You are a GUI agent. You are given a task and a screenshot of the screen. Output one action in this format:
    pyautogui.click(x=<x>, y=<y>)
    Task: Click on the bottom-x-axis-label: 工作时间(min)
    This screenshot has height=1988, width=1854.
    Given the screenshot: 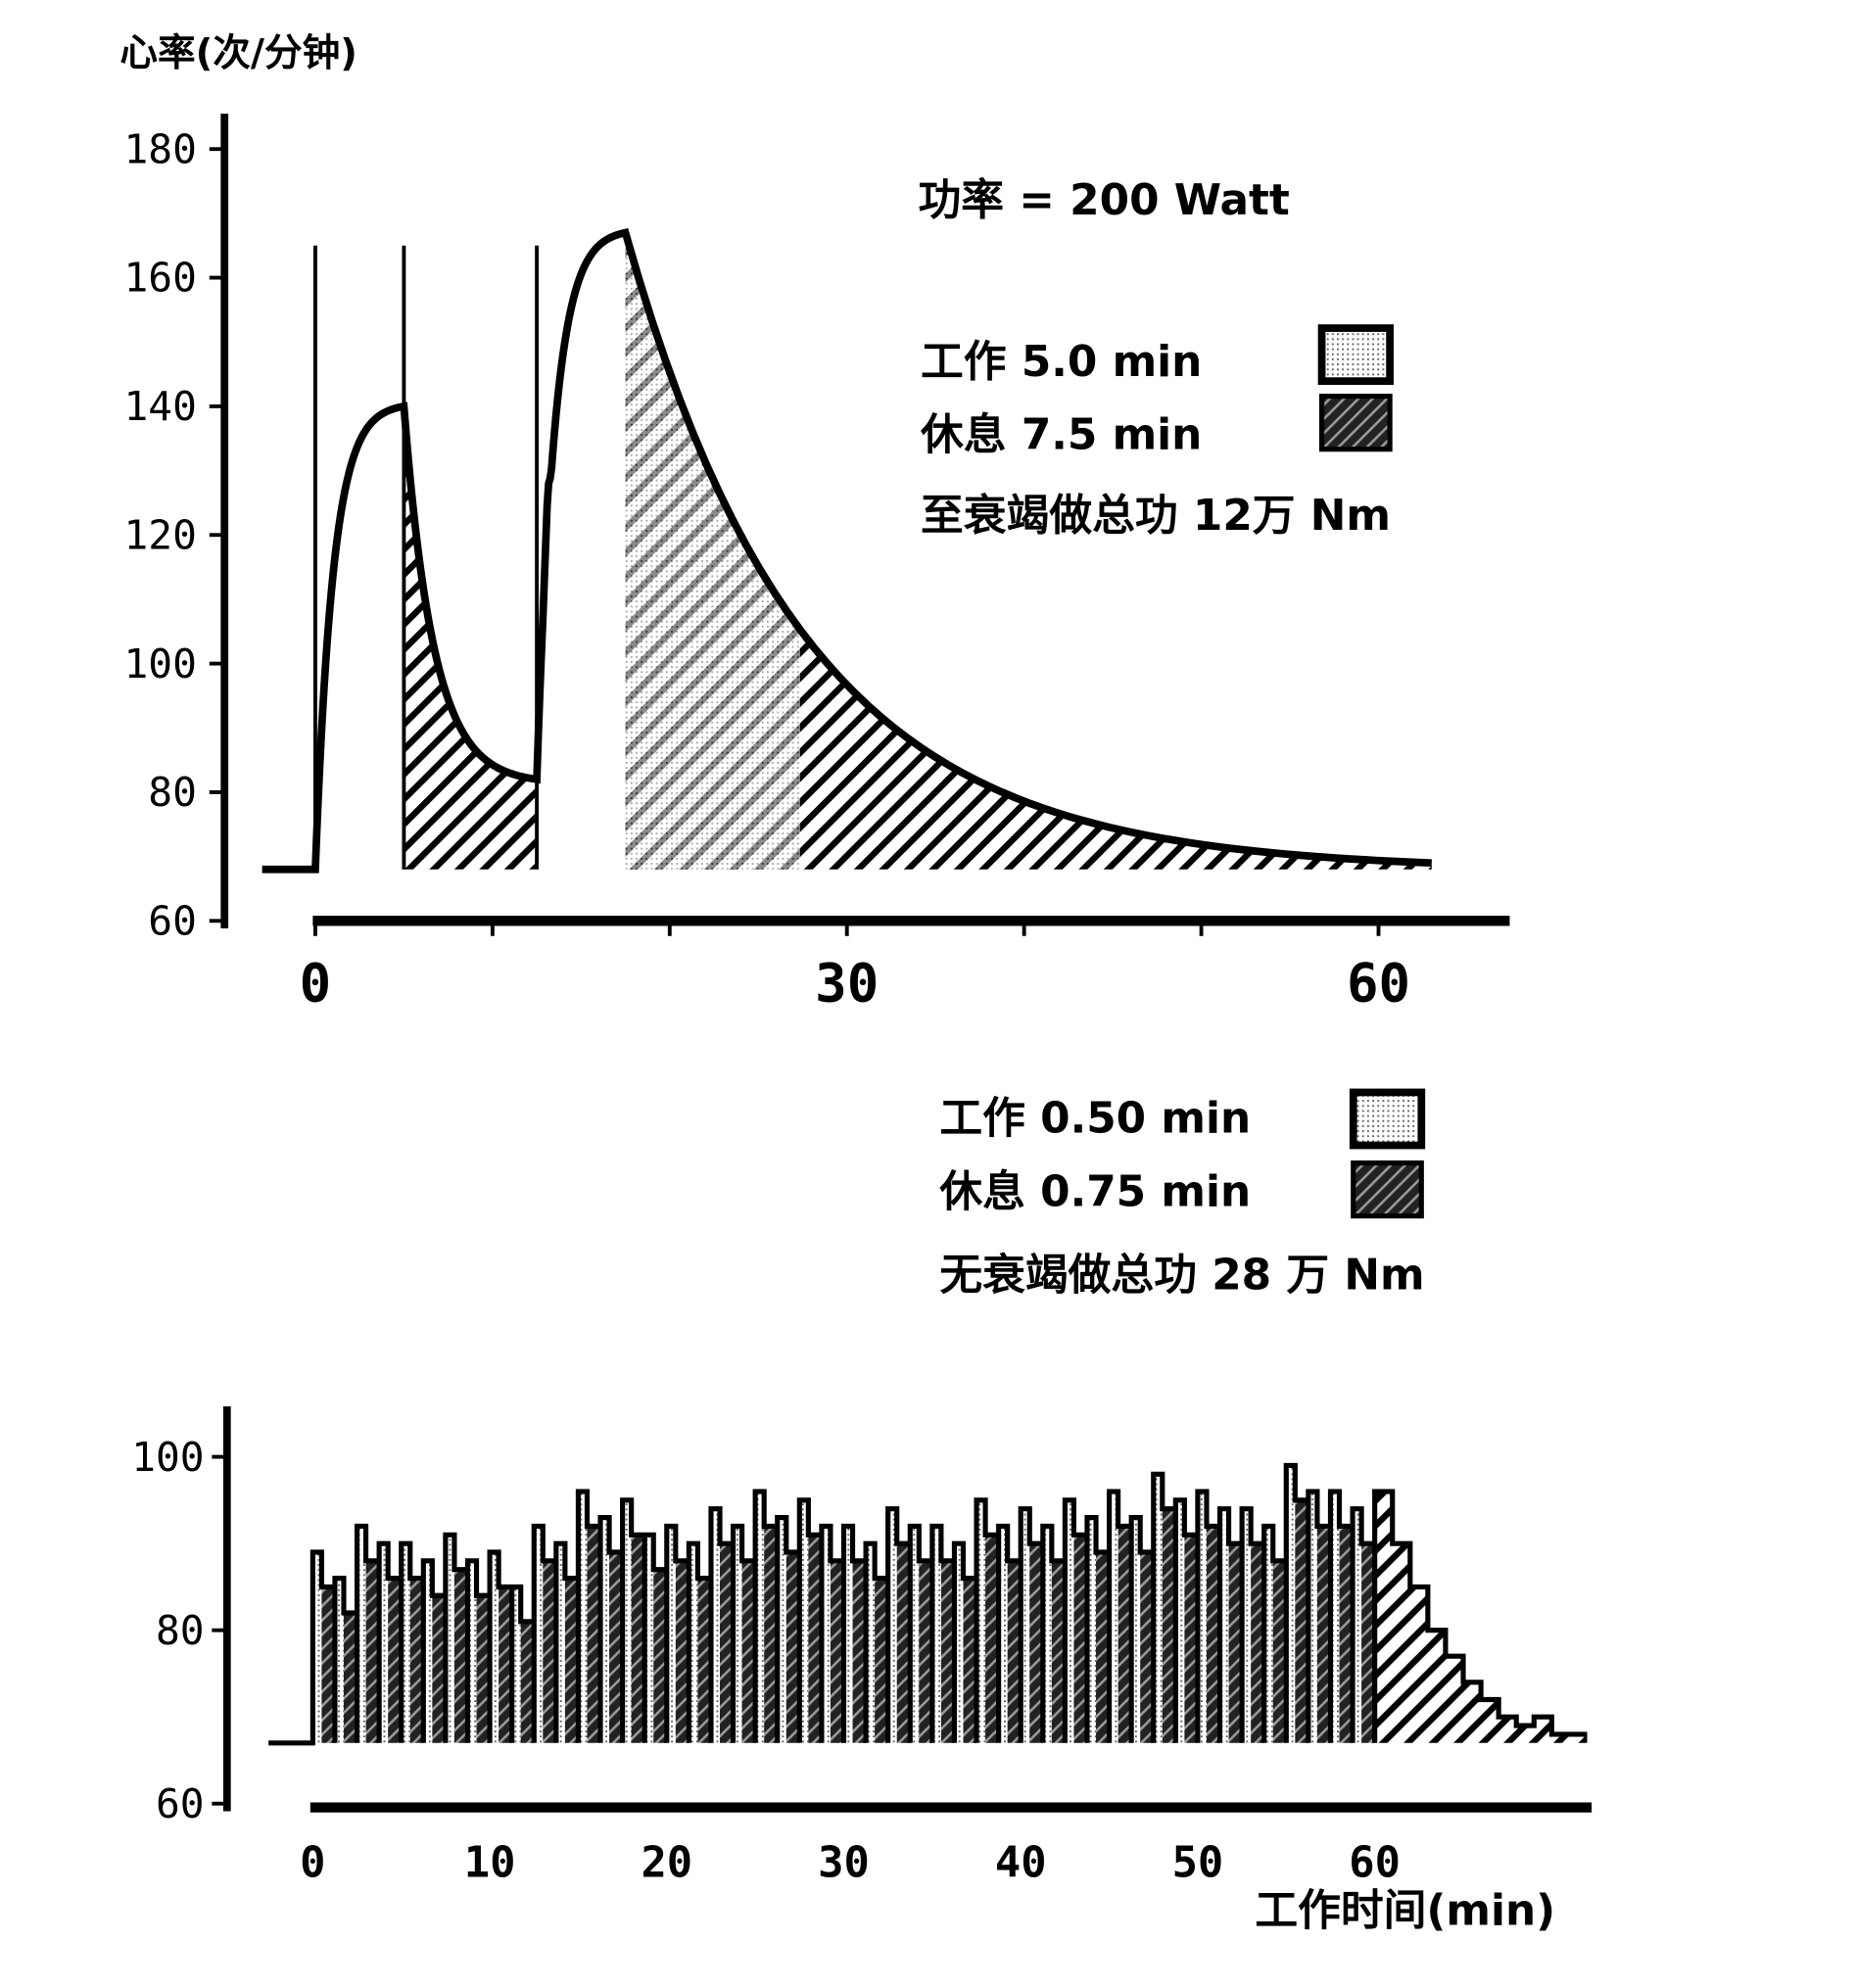 What is the action you would take?
    pyautogui.click(x=1405, y=1910)
    